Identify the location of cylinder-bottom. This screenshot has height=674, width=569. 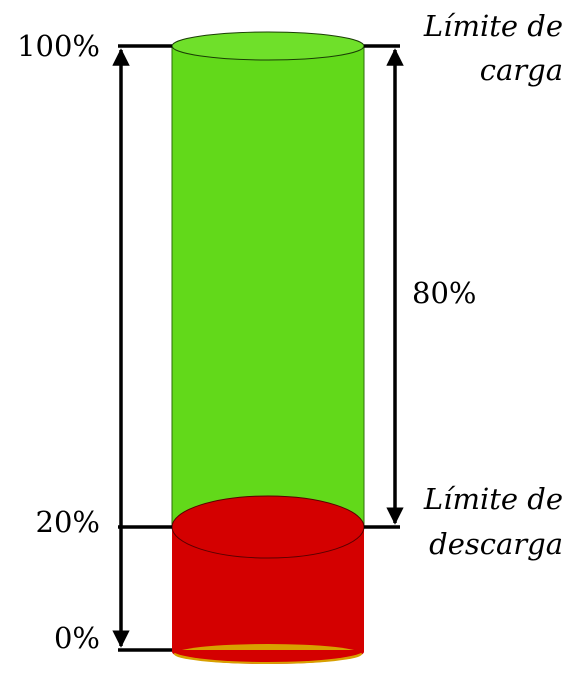
(268, 656).